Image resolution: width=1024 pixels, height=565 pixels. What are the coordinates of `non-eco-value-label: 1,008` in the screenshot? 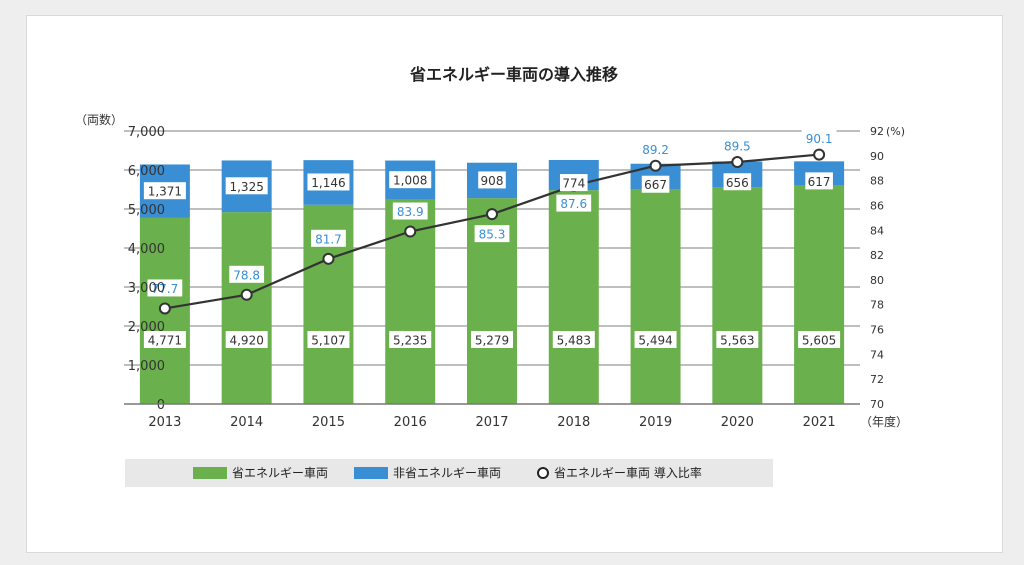 It's located at (410, 181).